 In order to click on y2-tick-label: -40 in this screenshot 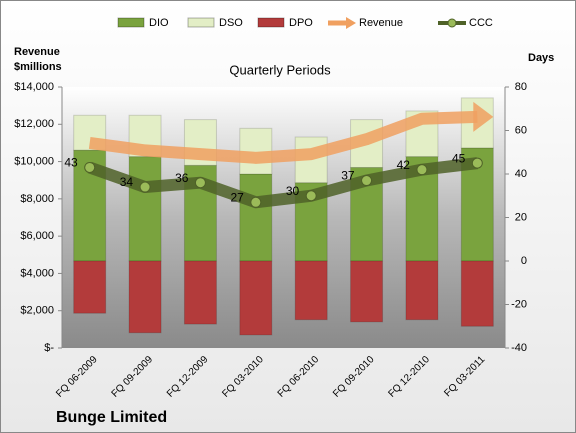, I will do `click(519, 348)`.